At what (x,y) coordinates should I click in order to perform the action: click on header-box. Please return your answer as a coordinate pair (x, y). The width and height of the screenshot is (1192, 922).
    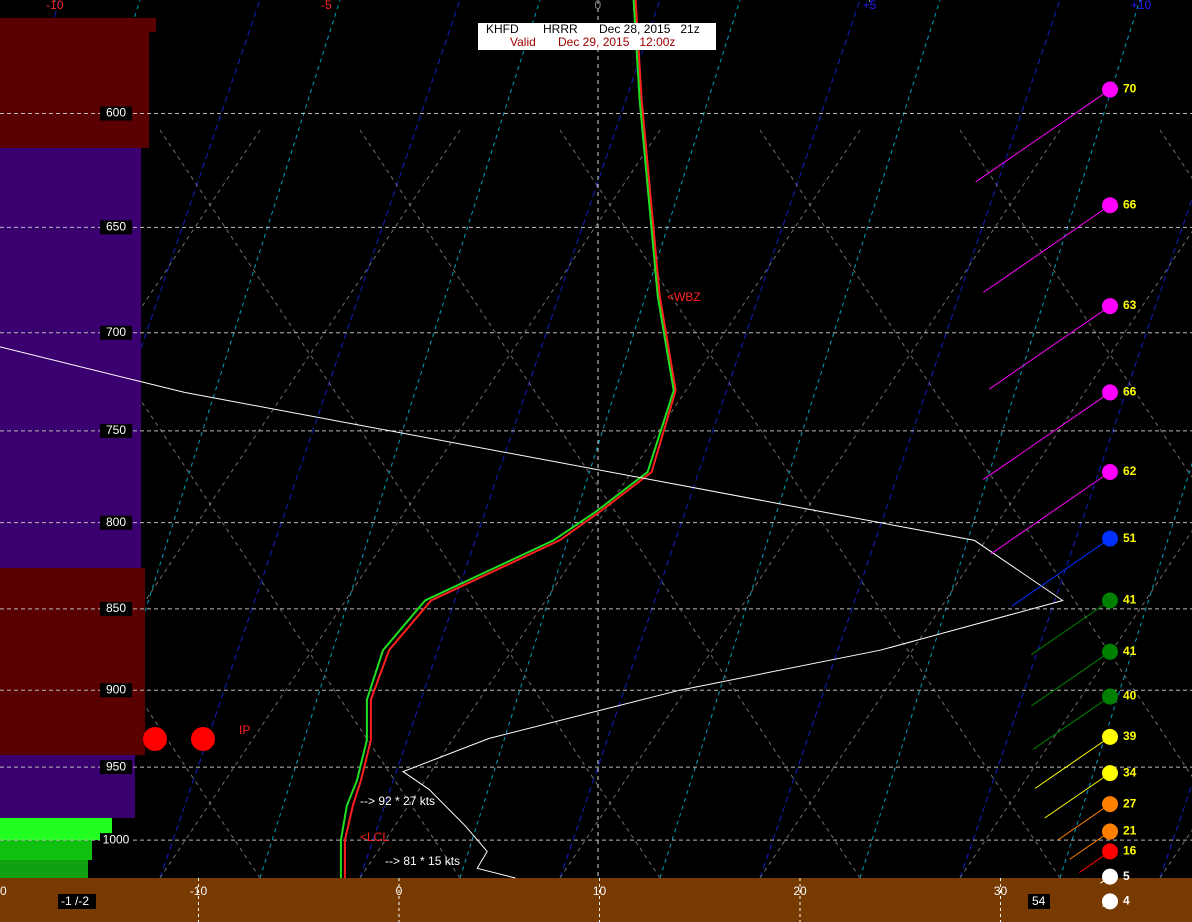
    Looking at the image, I should click on (597, 36).